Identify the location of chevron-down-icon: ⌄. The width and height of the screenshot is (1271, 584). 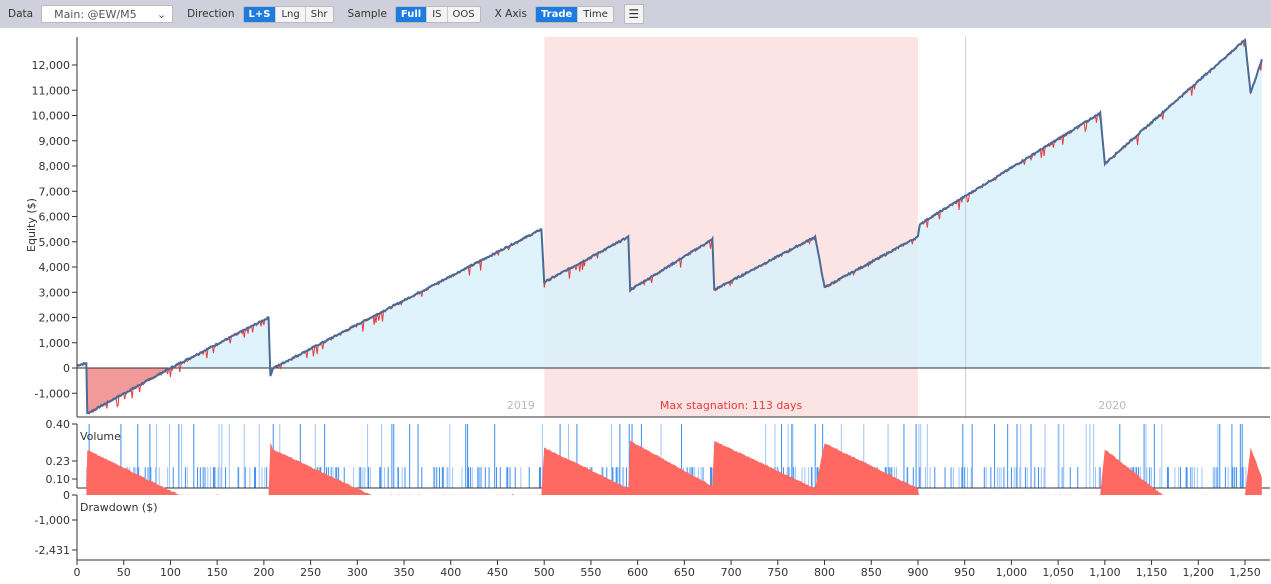
(161, 14).